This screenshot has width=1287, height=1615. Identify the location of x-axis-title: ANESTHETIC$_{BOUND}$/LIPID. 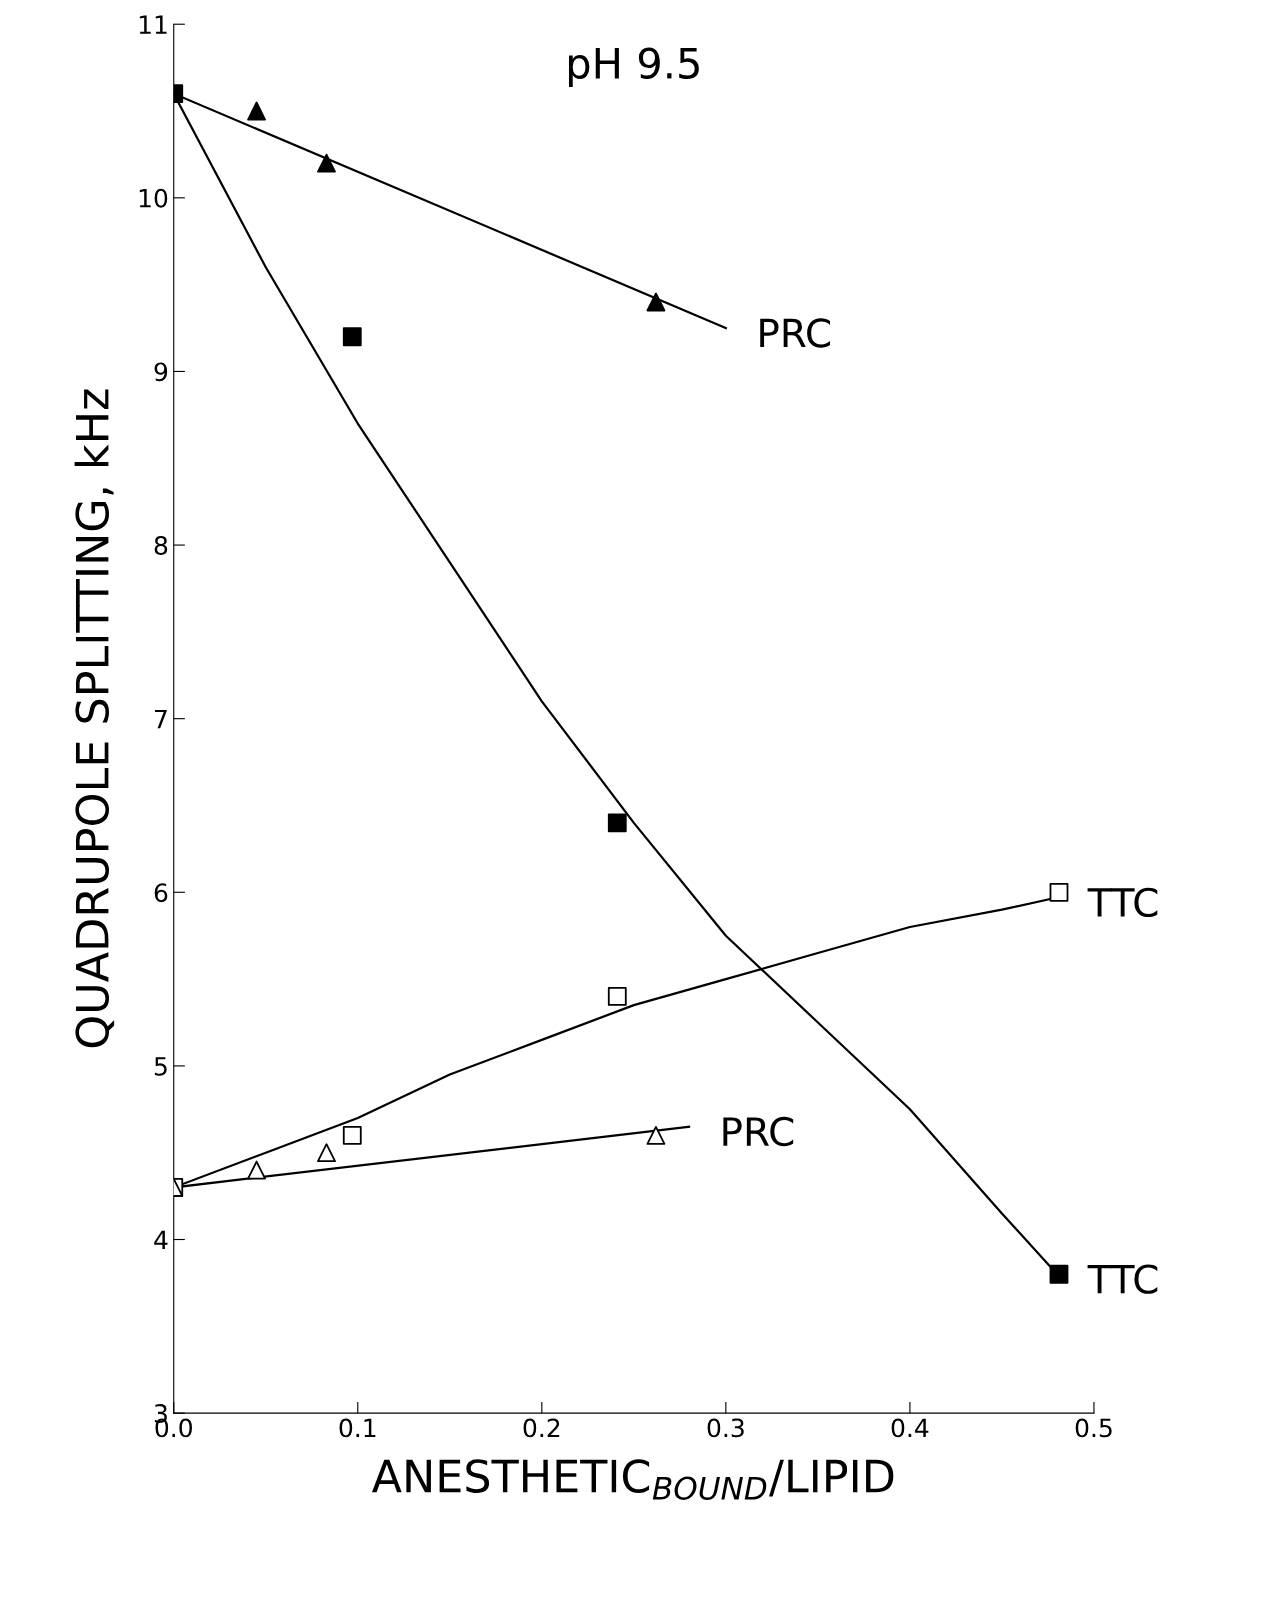
(632, 1480).